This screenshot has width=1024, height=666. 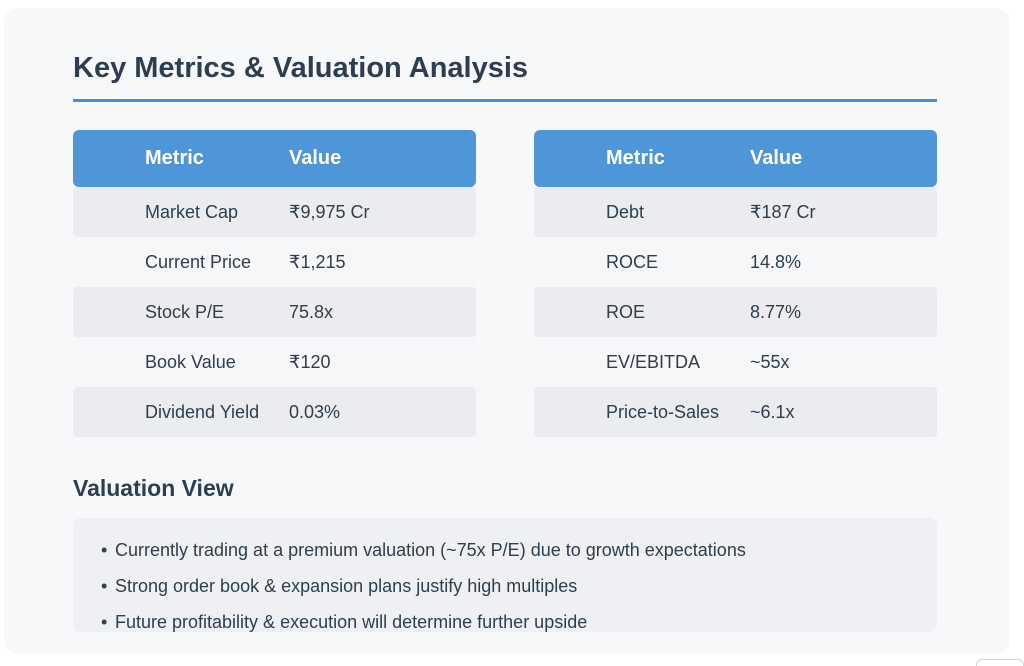 I want to click on table-row: Dividend Yield 0.03%, so click(x=274, y=412).